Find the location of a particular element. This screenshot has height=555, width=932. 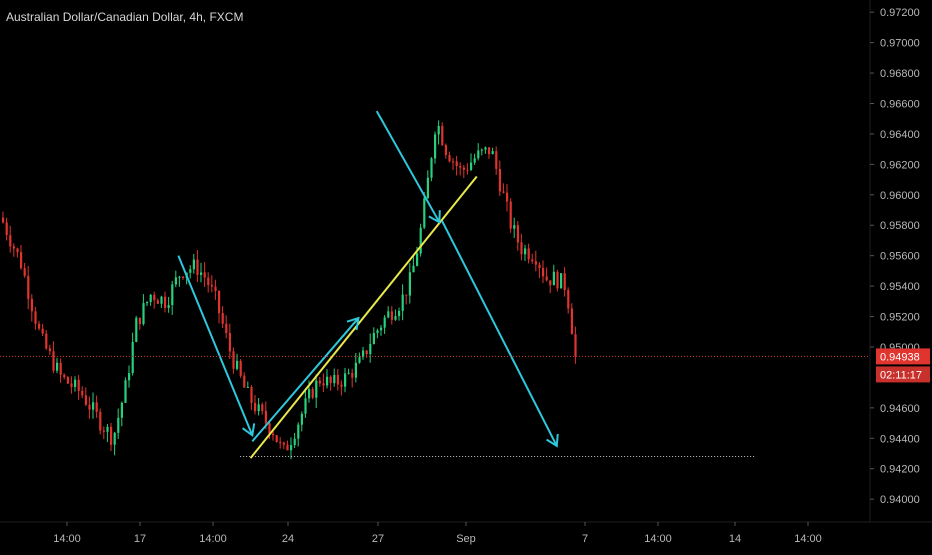

countdown-label: 02:11:17 is located at coordinates (901, 375).